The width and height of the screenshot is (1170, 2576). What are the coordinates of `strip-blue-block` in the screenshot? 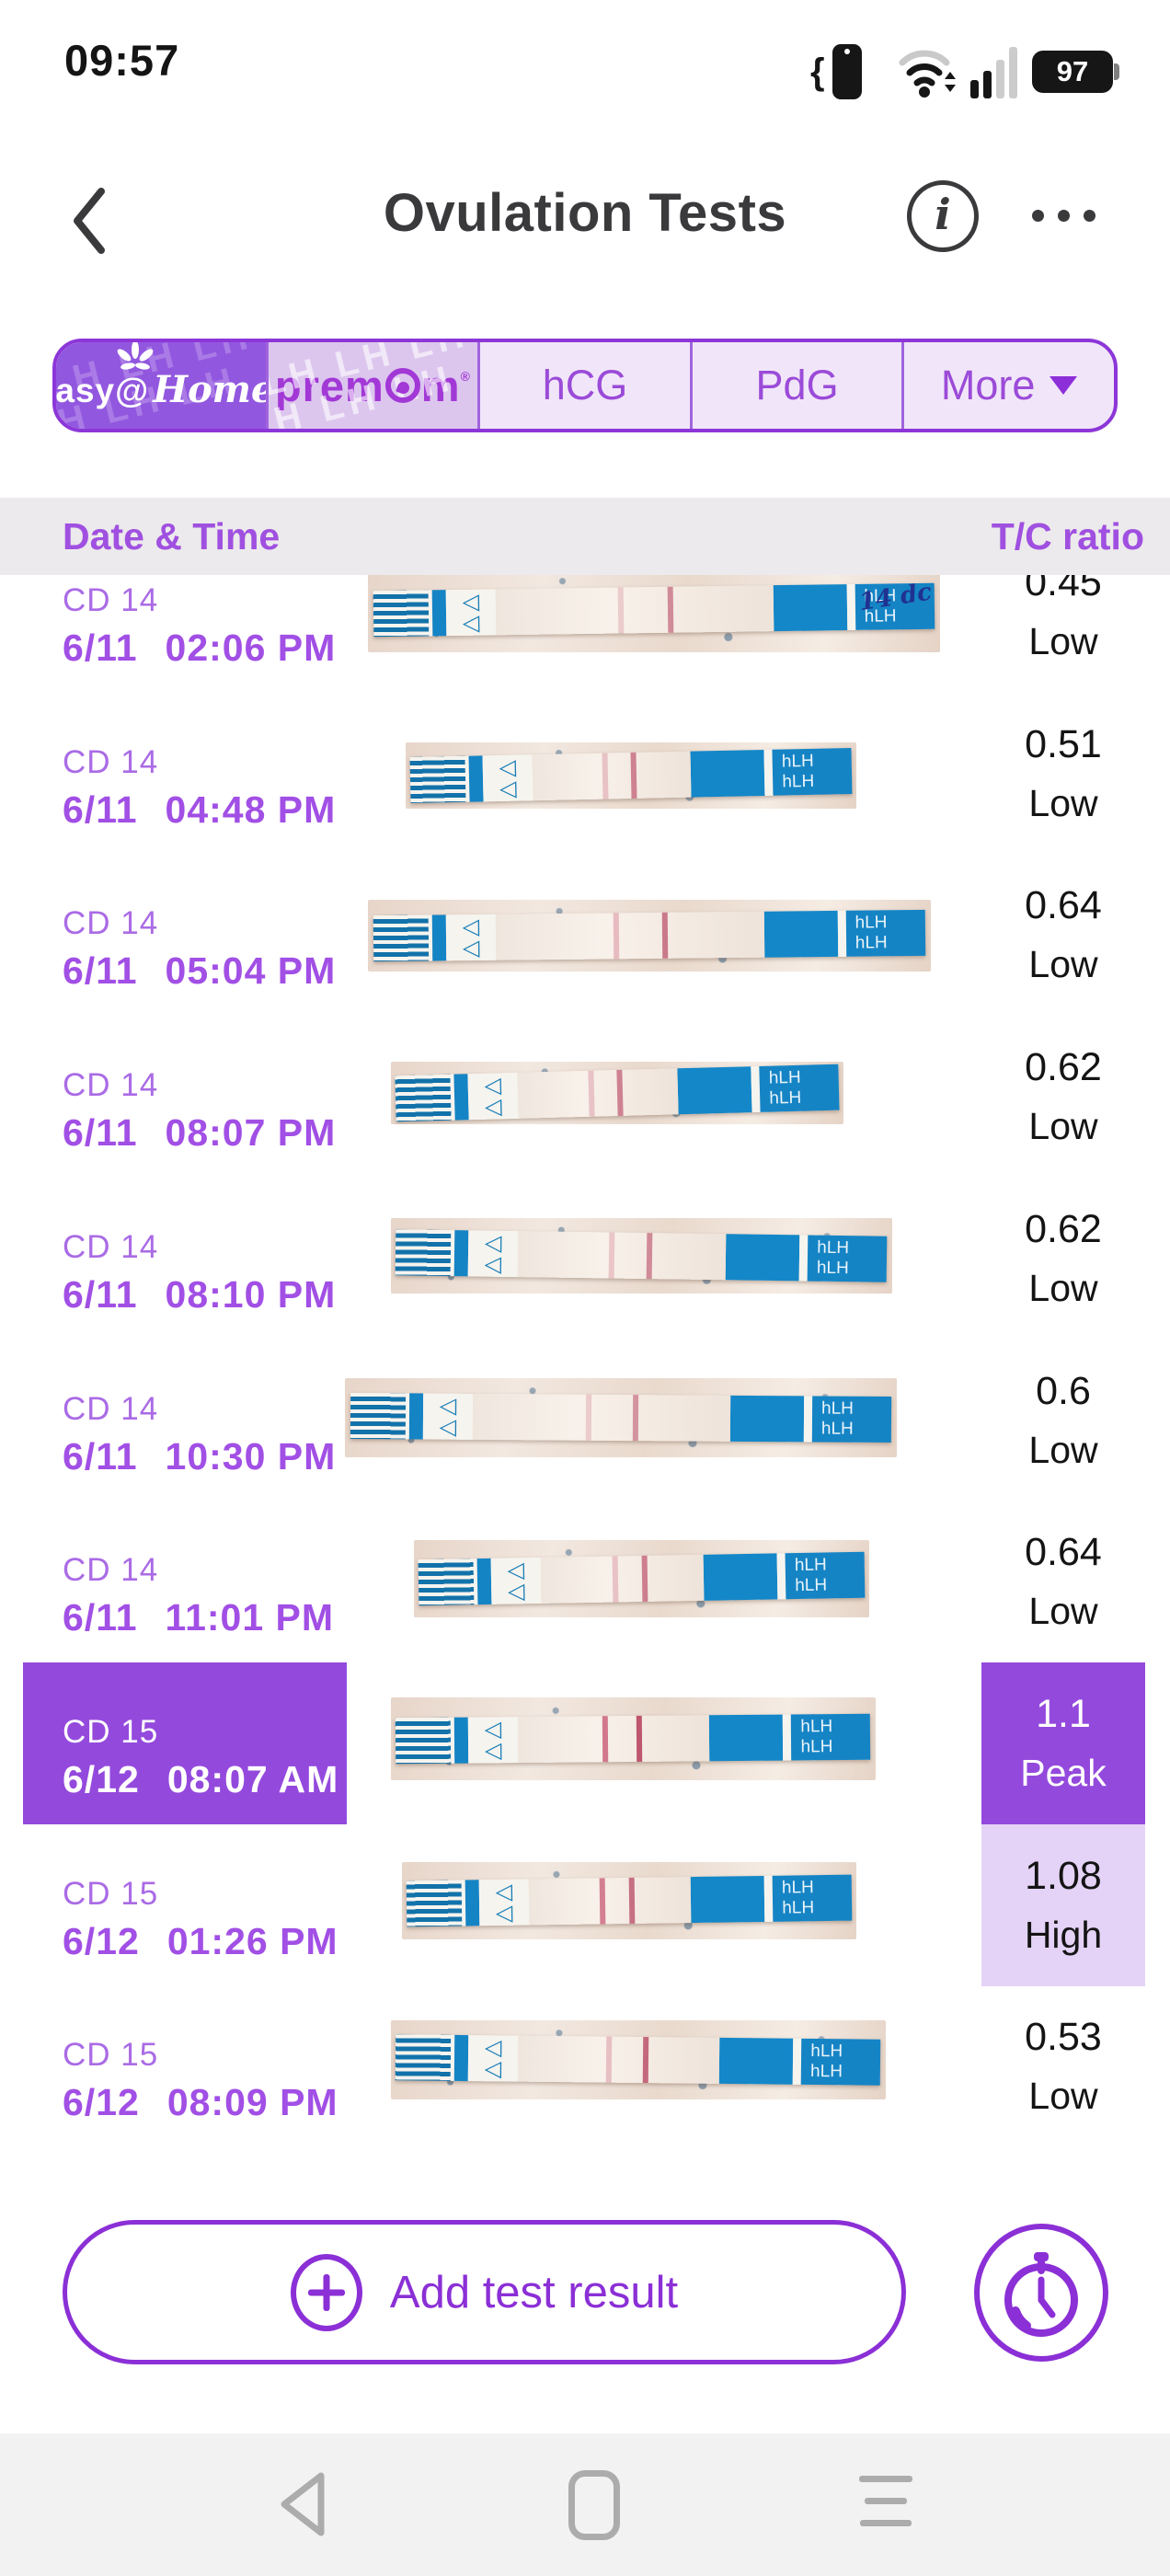 It's located at (740, 1577).